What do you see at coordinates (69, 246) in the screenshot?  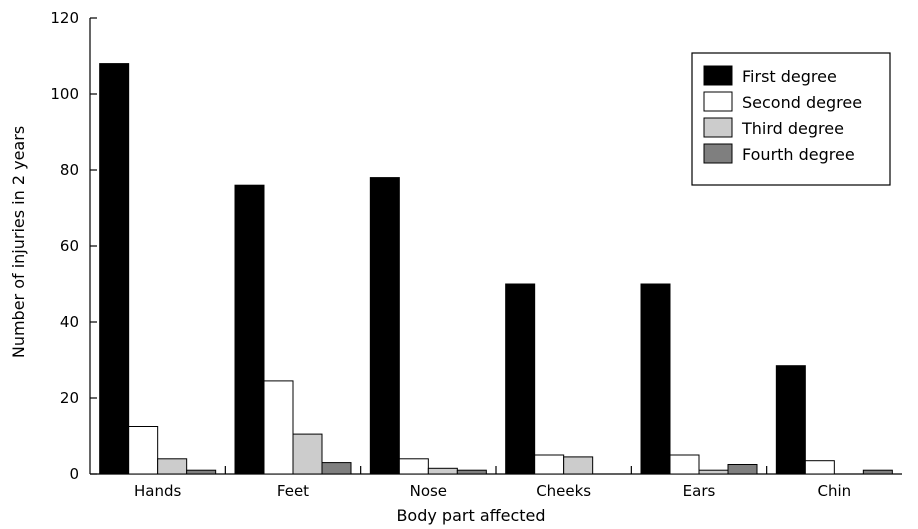 I see `y-tick-label: 60` at bounding box center [69, 246].